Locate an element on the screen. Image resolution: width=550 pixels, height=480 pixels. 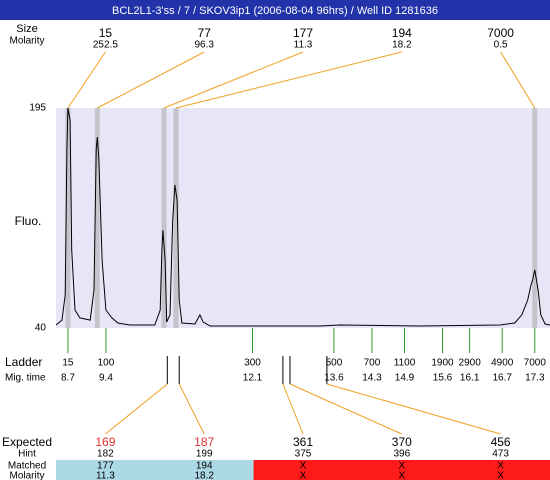
ladder-size: 1900 is located at coordinates (442, 363).